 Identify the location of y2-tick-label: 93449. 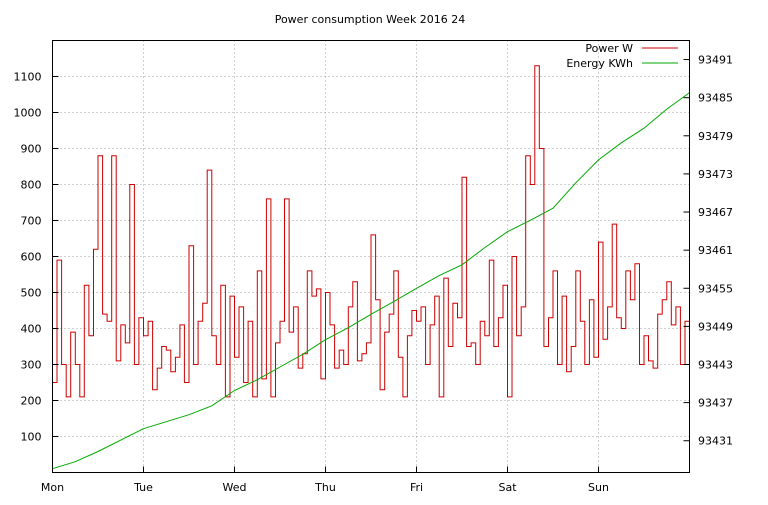
(715, 326).